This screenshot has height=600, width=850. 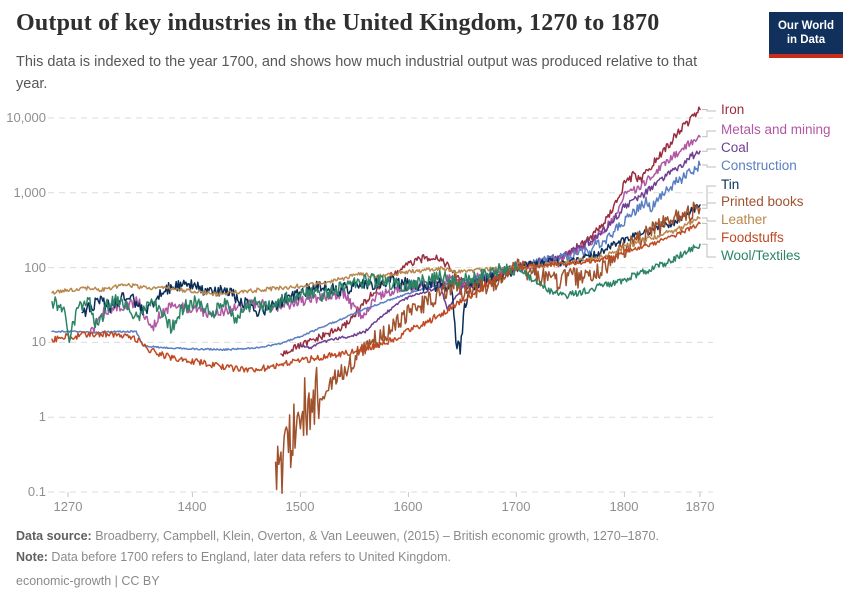 What do you see at coordinates (516, 506) in the screenshot?
I see `x-axis-label: 1700` at bounding box center [516, 506].